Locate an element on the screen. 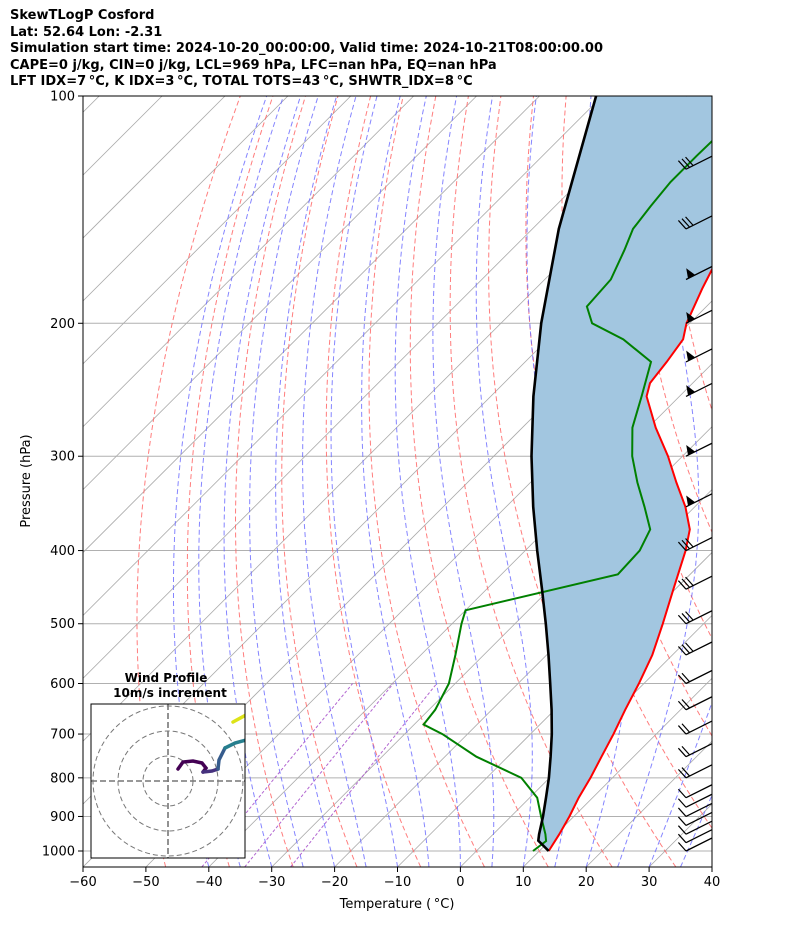  y-tick-label: 800 is located at coordinates (62, 778).